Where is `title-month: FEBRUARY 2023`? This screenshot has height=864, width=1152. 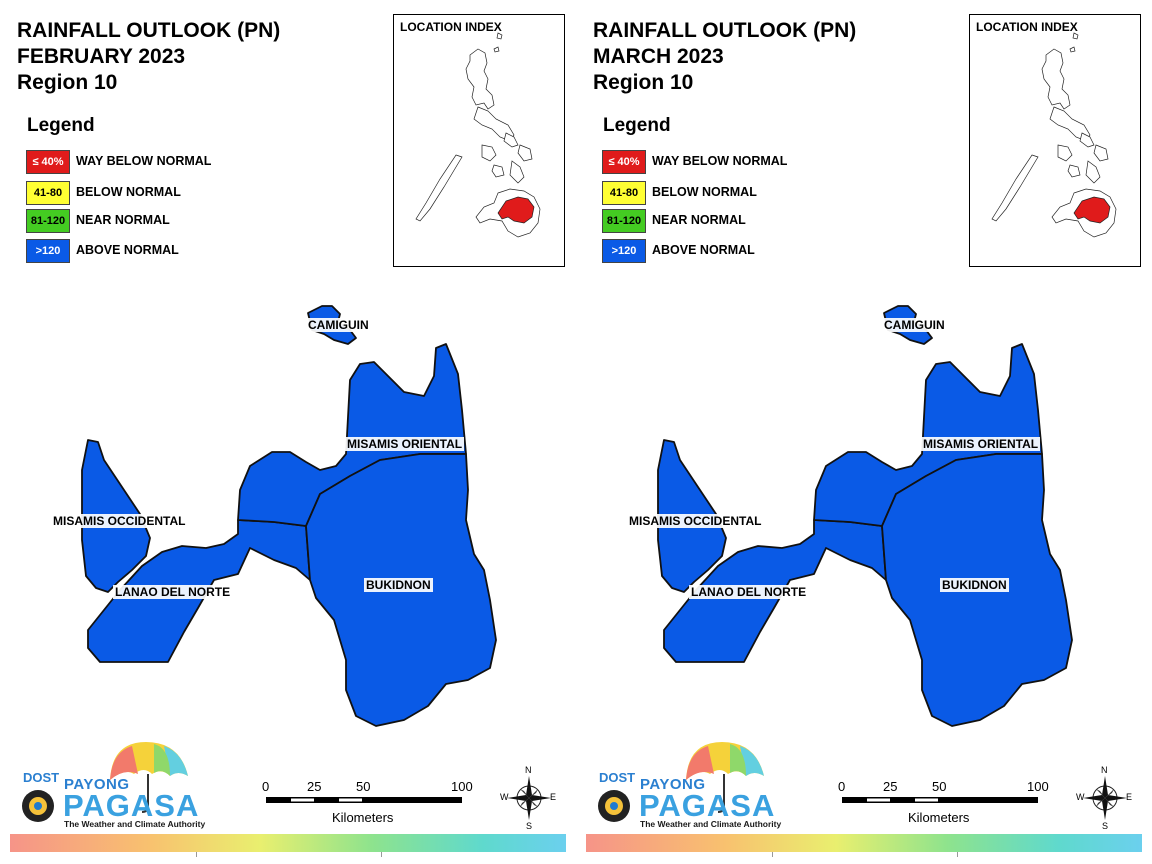
title-month: FEBRUARY 2023 is located at coordinates (101, 56).